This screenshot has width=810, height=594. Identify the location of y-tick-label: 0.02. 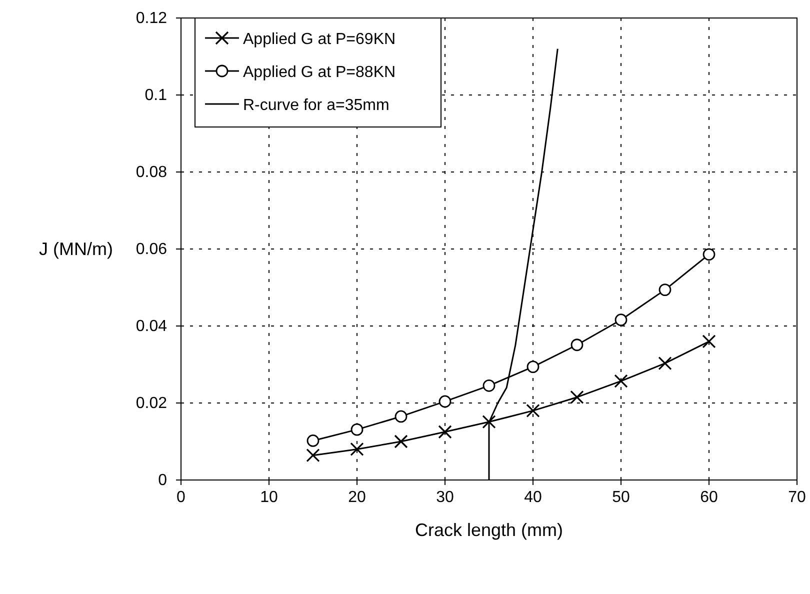
(152, 403).